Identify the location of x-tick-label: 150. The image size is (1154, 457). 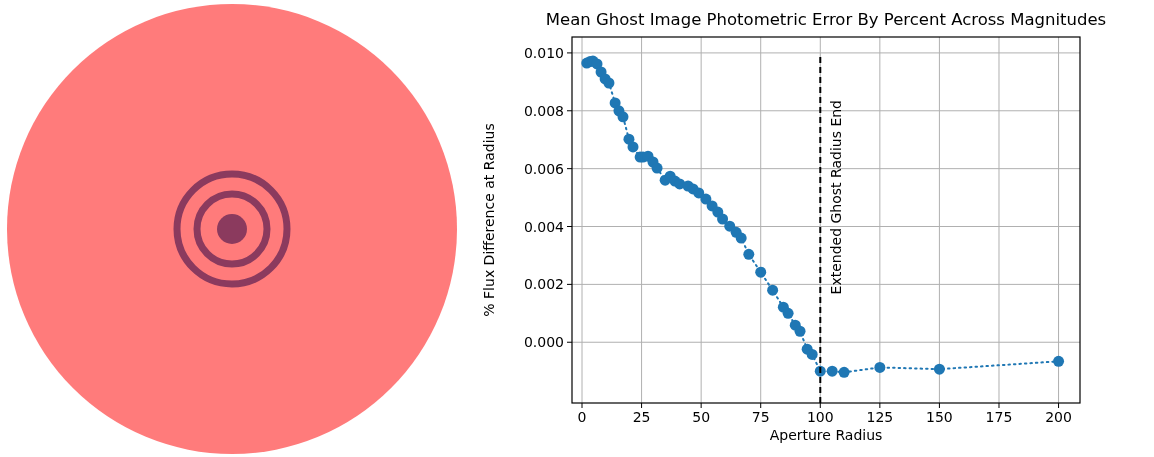
(939, 417).